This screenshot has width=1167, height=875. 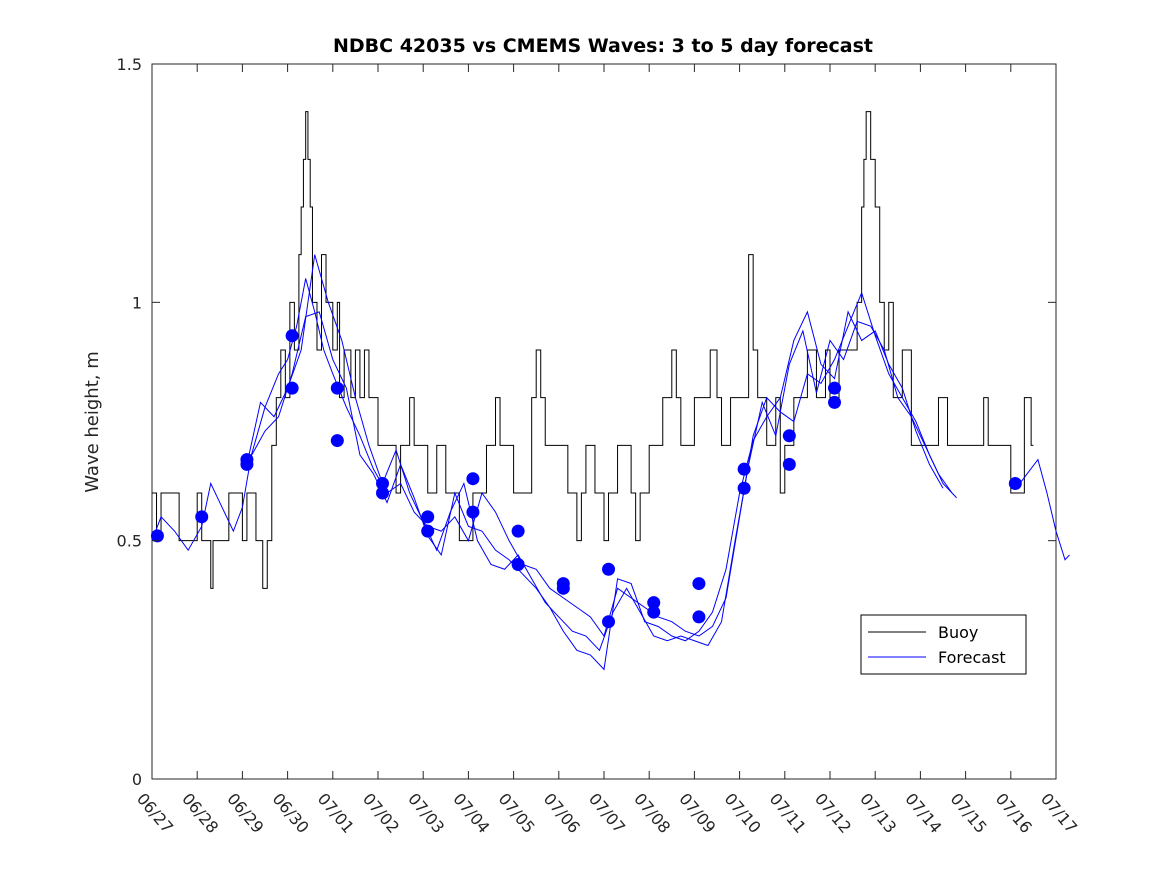 What do you see at coordinates (1059, 813) in the screenshot?
I see `x-tick-label: 07/17` at bounding box center [1059, 813].